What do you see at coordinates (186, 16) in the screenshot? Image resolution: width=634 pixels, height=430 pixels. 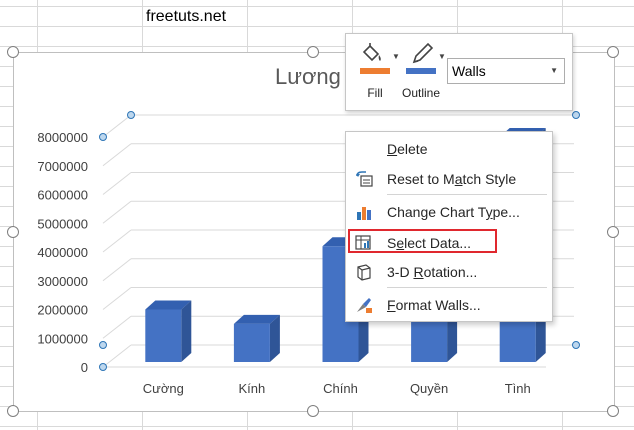 I see `cell-text: freetuts.net` at bounding box center [186, 16].